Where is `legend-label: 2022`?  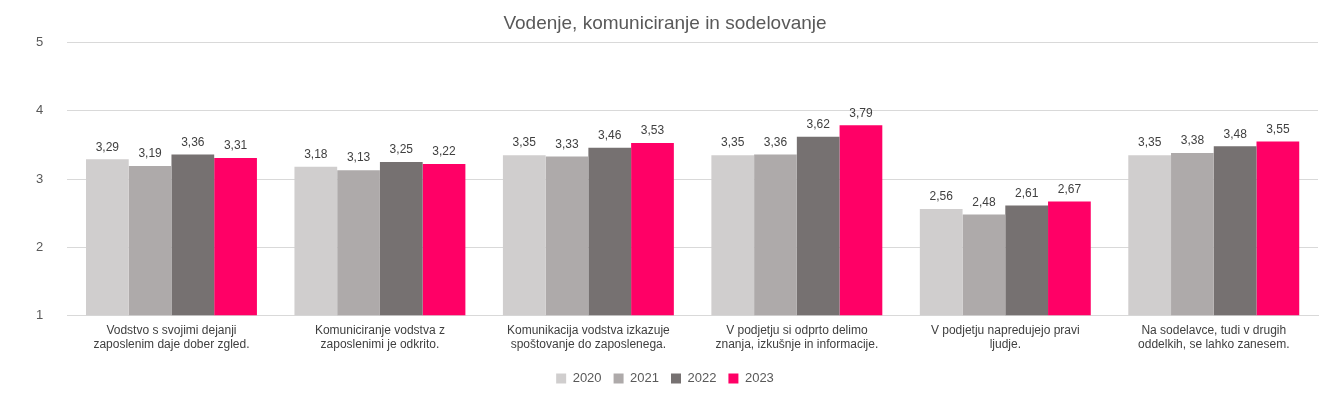 legend-label: 2022 is located at coordinates (702, 378).